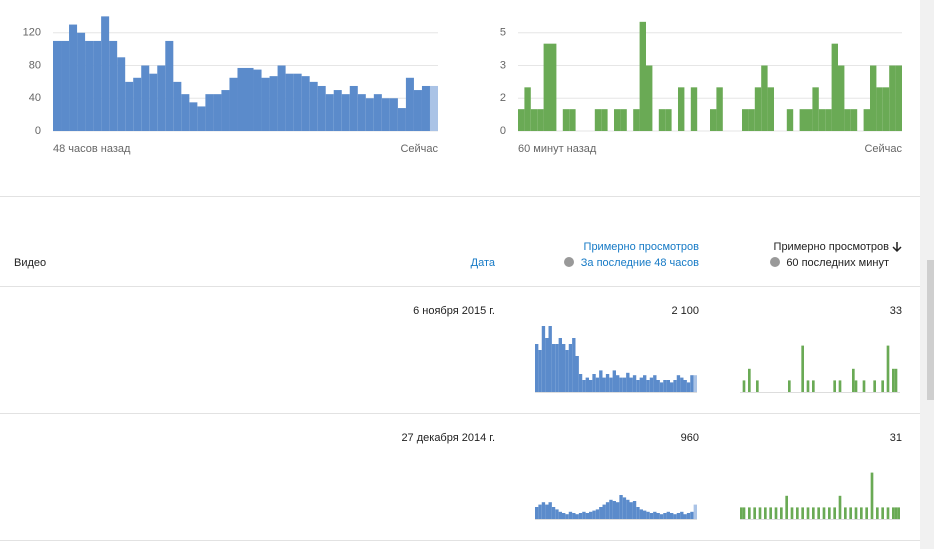 The width and height of the screenshot is (934, 554). What do you see at coordinates (930, 330) in the screenshot?
I see `scroll-thumb` at bounding box center [930, 330].